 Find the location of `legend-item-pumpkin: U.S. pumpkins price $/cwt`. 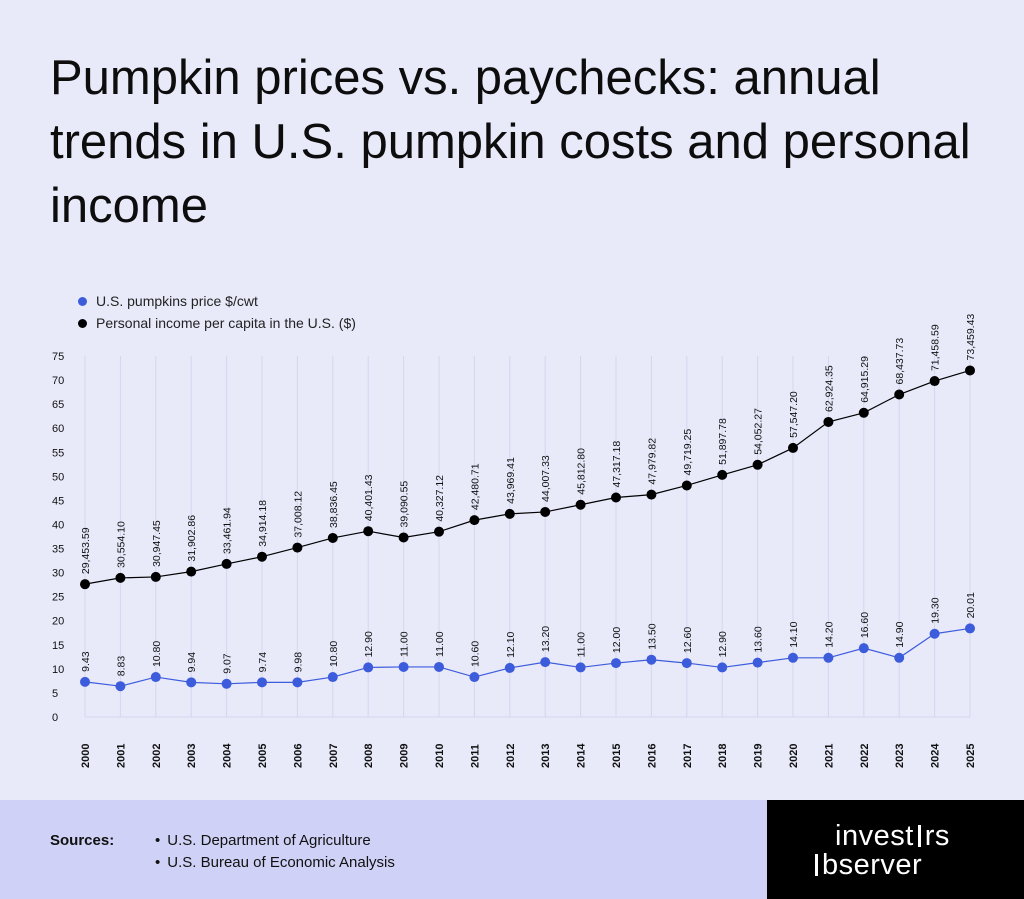

legend-item-pumpkin: U.S. pumpkins price $/cwt is located at coordinates (217, 301).